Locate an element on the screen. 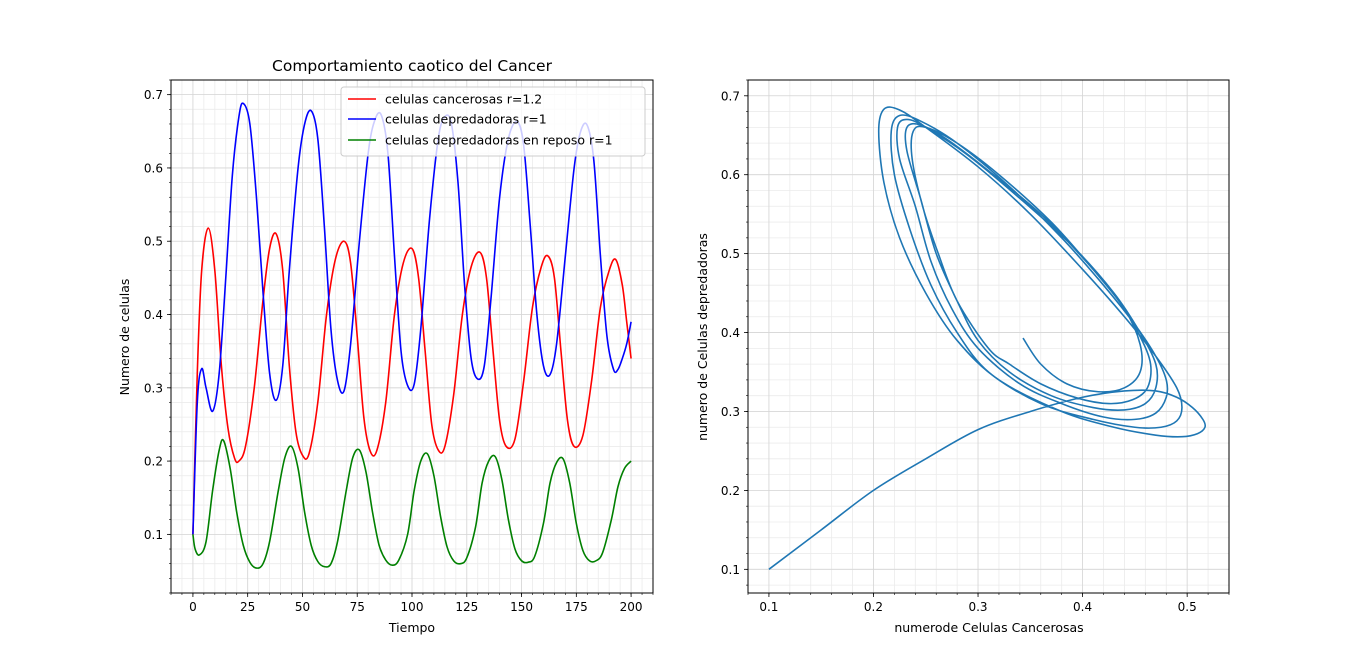 This screenshot has height=665, width=1366. legend-label-reposo: celulas depredadoras en reposo r=1 is located at coordinates (499, 140).